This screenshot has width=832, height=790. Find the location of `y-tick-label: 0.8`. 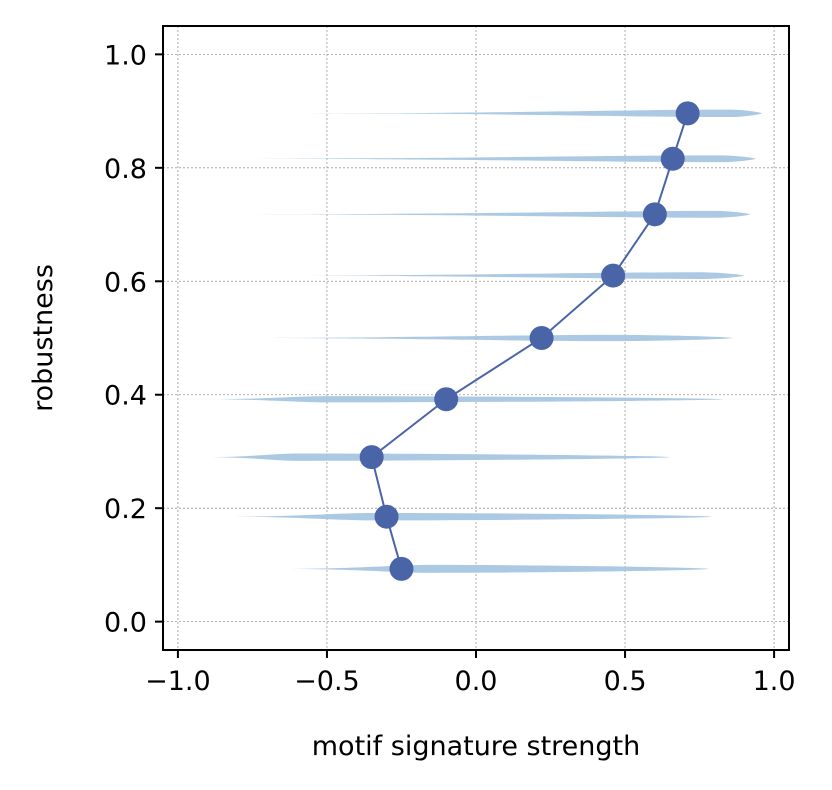

y-tick-label: 0.8 is located at coordinates (125, 169).